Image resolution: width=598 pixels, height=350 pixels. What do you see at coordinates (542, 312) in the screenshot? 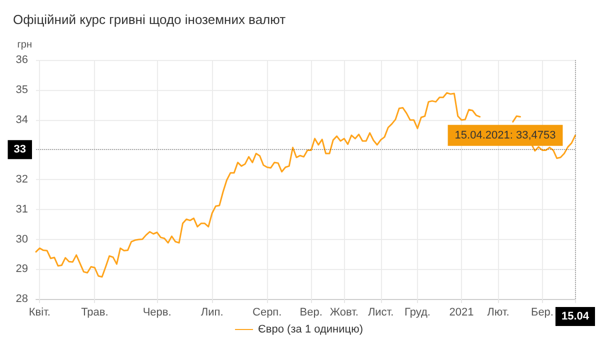
I see `x-tick-label: Бер.` at bounding box center [542, 312].